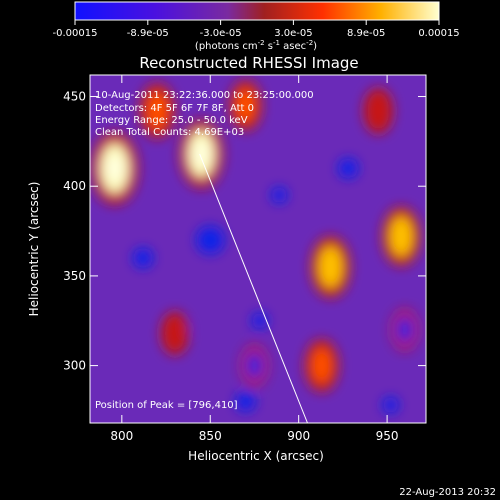 The image size is (500, 500). What do you see at coordinates (74, 366) in the screenshot?
I see `y-tick-label: 300` at bounding box center [74, 366].